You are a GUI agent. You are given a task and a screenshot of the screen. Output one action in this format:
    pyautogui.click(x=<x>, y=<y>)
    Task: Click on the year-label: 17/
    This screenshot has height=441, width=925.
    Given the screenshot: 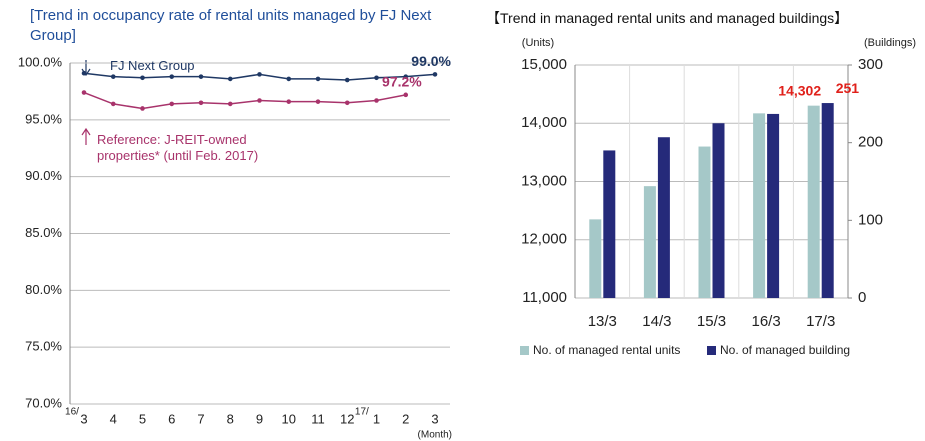 What is the action you would take?
    pyautogui.click(x=362, y=412)
    